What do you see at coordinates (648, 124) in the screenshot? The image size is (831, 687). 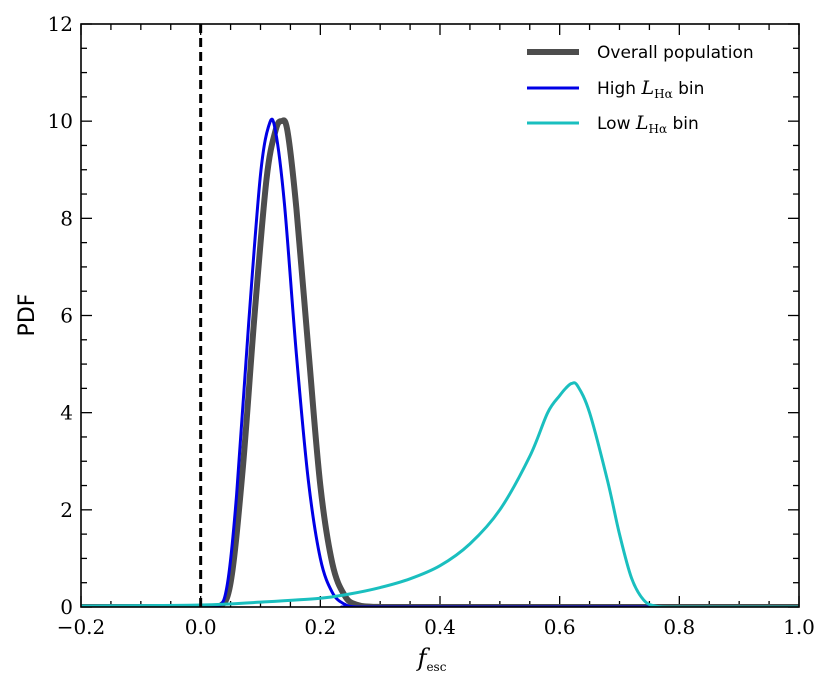 I see `legend-label-2: Low LHα bin` at bounding box center [648, 124].